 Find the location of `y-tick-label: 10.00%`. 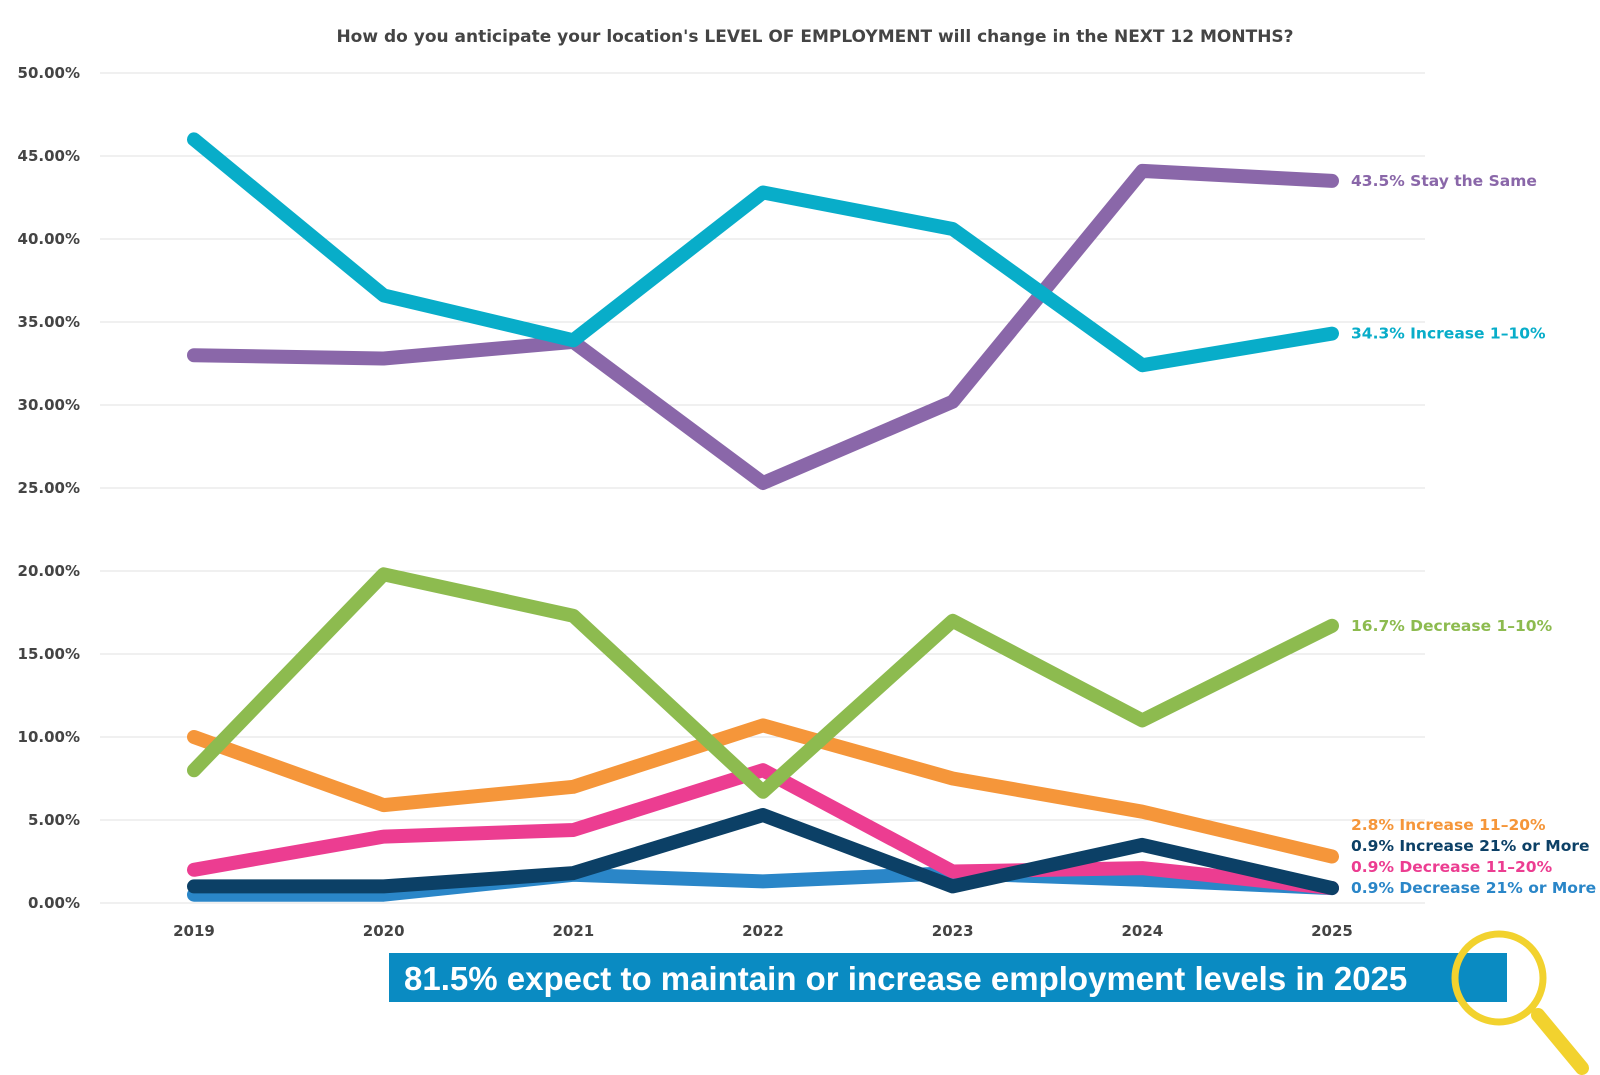

y-tick-label: 10.00% is located at coordinates (49, 737).